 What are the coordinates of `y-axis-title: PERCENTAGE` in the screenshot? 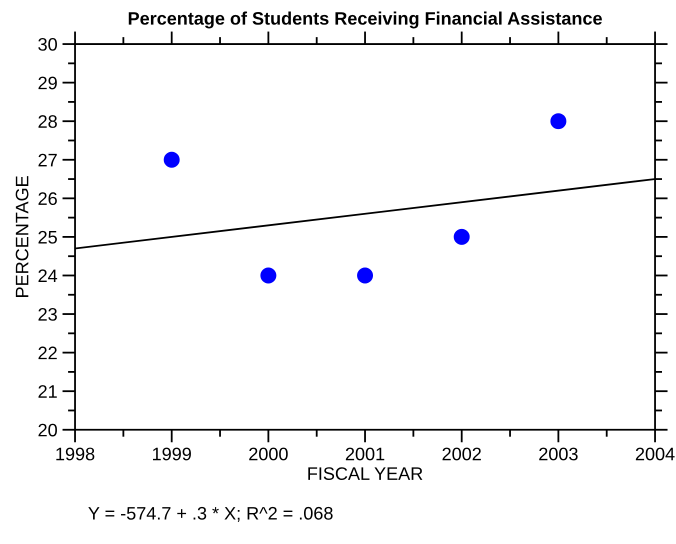 It's located at (22, 236).